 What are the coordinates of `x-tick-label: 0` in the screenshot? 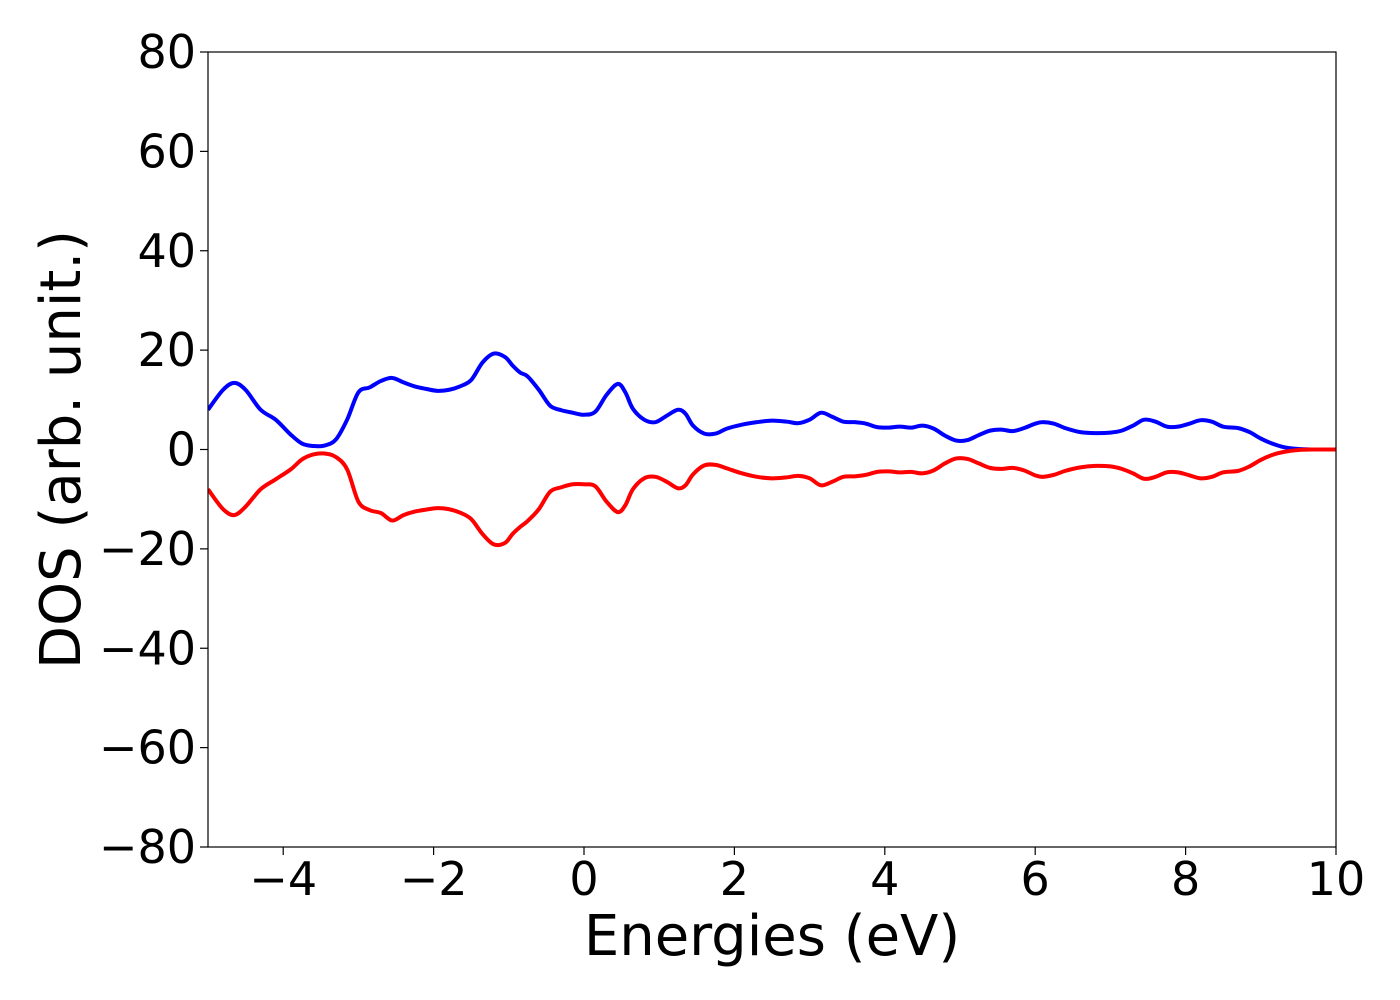 It's located at (583, 879).